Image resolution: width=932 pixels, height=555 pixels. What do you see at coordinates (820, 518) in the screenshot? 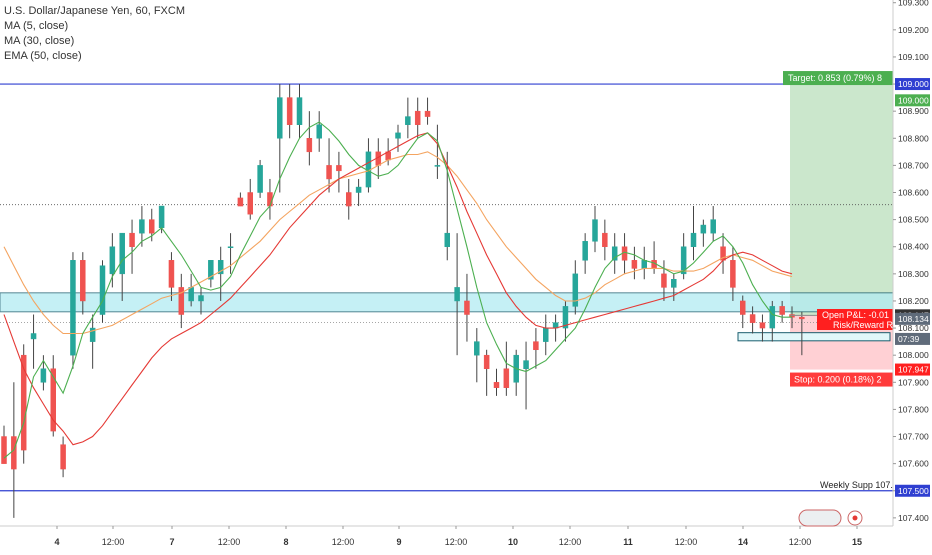
I see `events-icon` at bounding box center [820, 518].